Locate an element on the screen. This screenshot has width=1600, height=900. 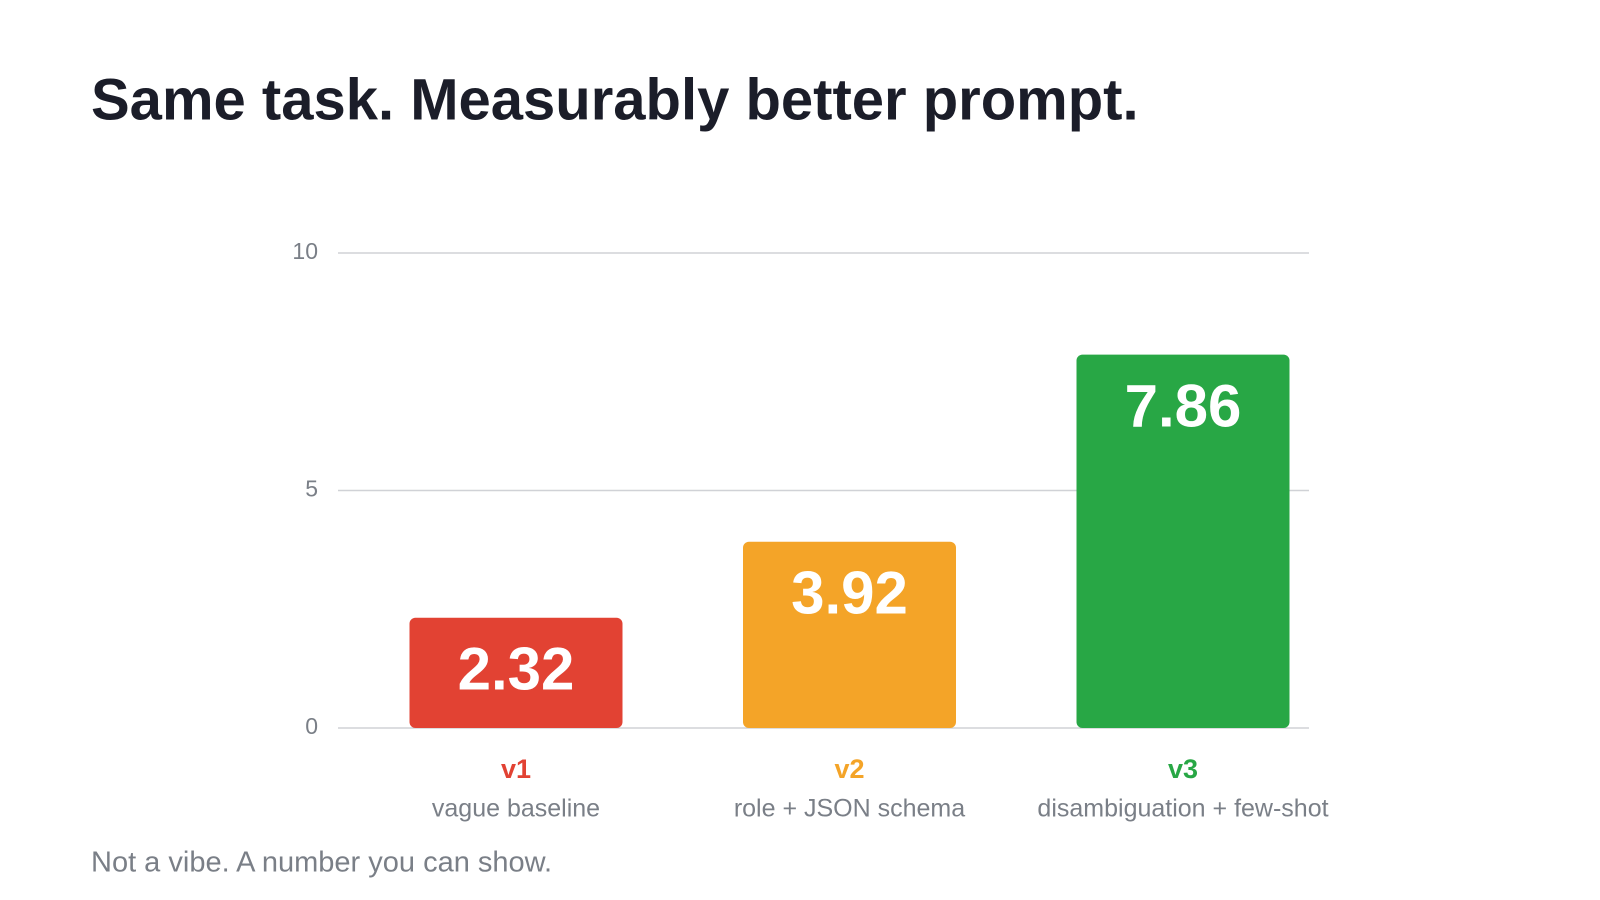
y-tick-label: 0 is located at coordinates (311, 726).